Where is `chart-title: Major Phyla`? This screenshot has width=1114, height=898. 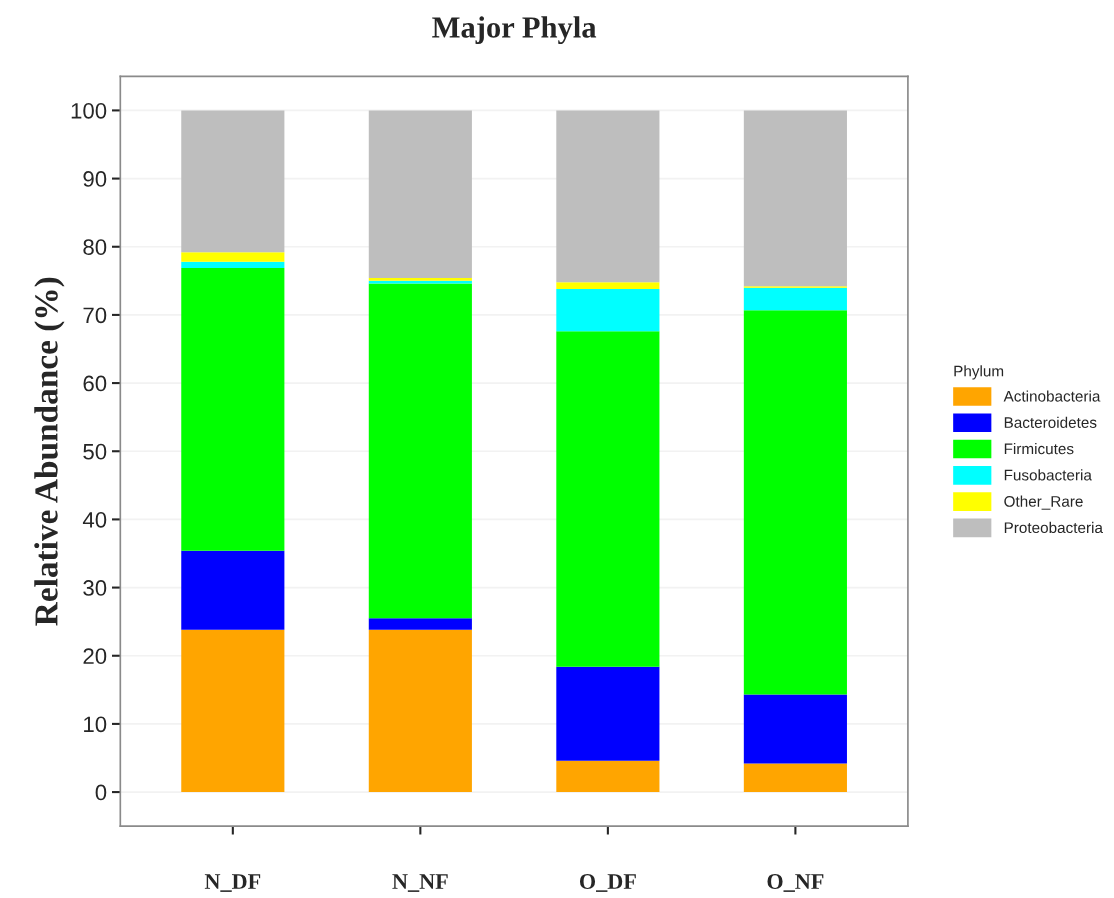 chart-title: Major Phyla is located at coordinates (514, 30).